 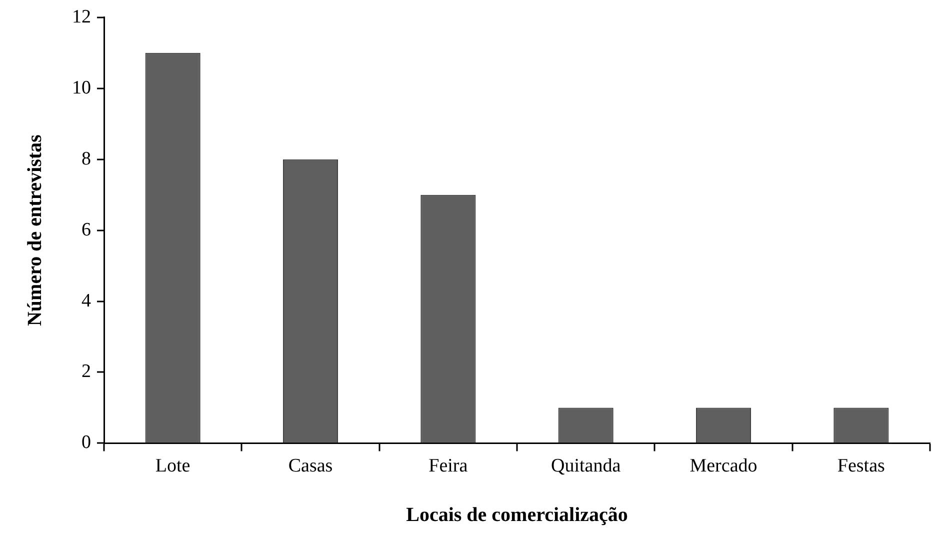 I want to click on y-tick-label: 0, so click(x=86, y=443).